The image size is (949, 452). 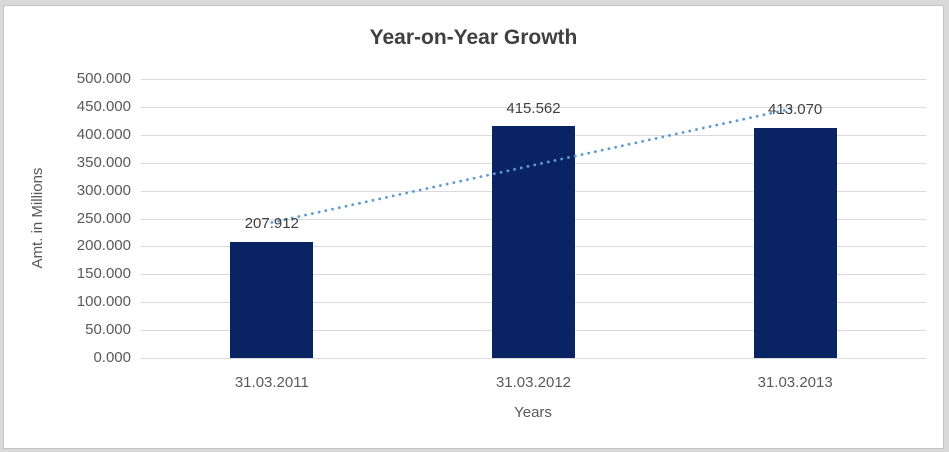 What do you see at coordinates (103, 162) in the screenshot?
I see `y-tick-label: 350.000` at bounding box center [103, 162].